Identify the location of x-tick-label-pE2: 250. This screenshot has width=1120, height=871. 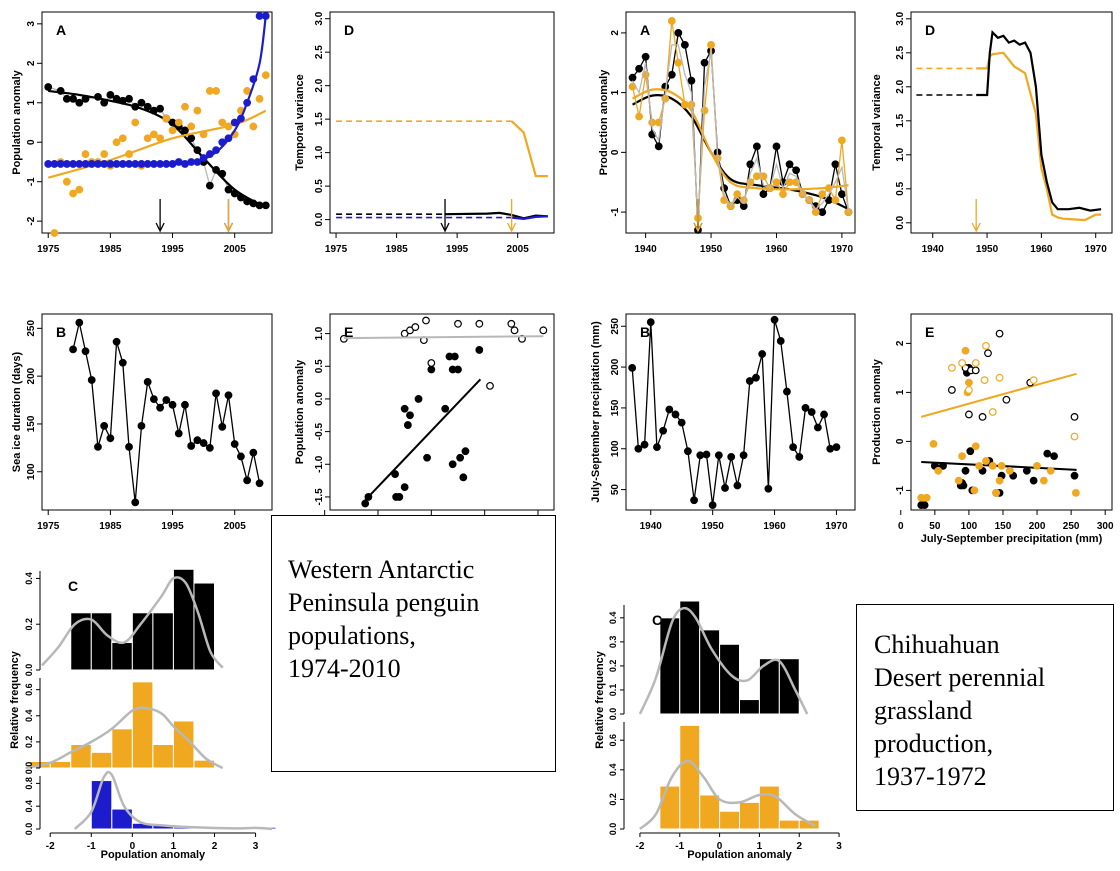
(1071, 526).